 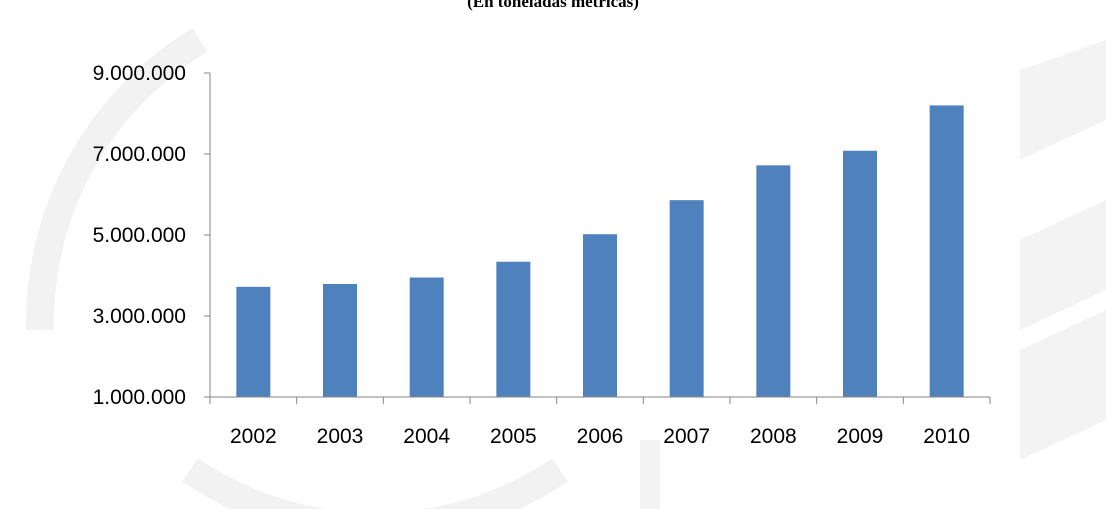 What do you see at coordinates (139, 154) in the screenshot?
I see `y-tick-label: 7.000.000` at bounding box center [139, 154].